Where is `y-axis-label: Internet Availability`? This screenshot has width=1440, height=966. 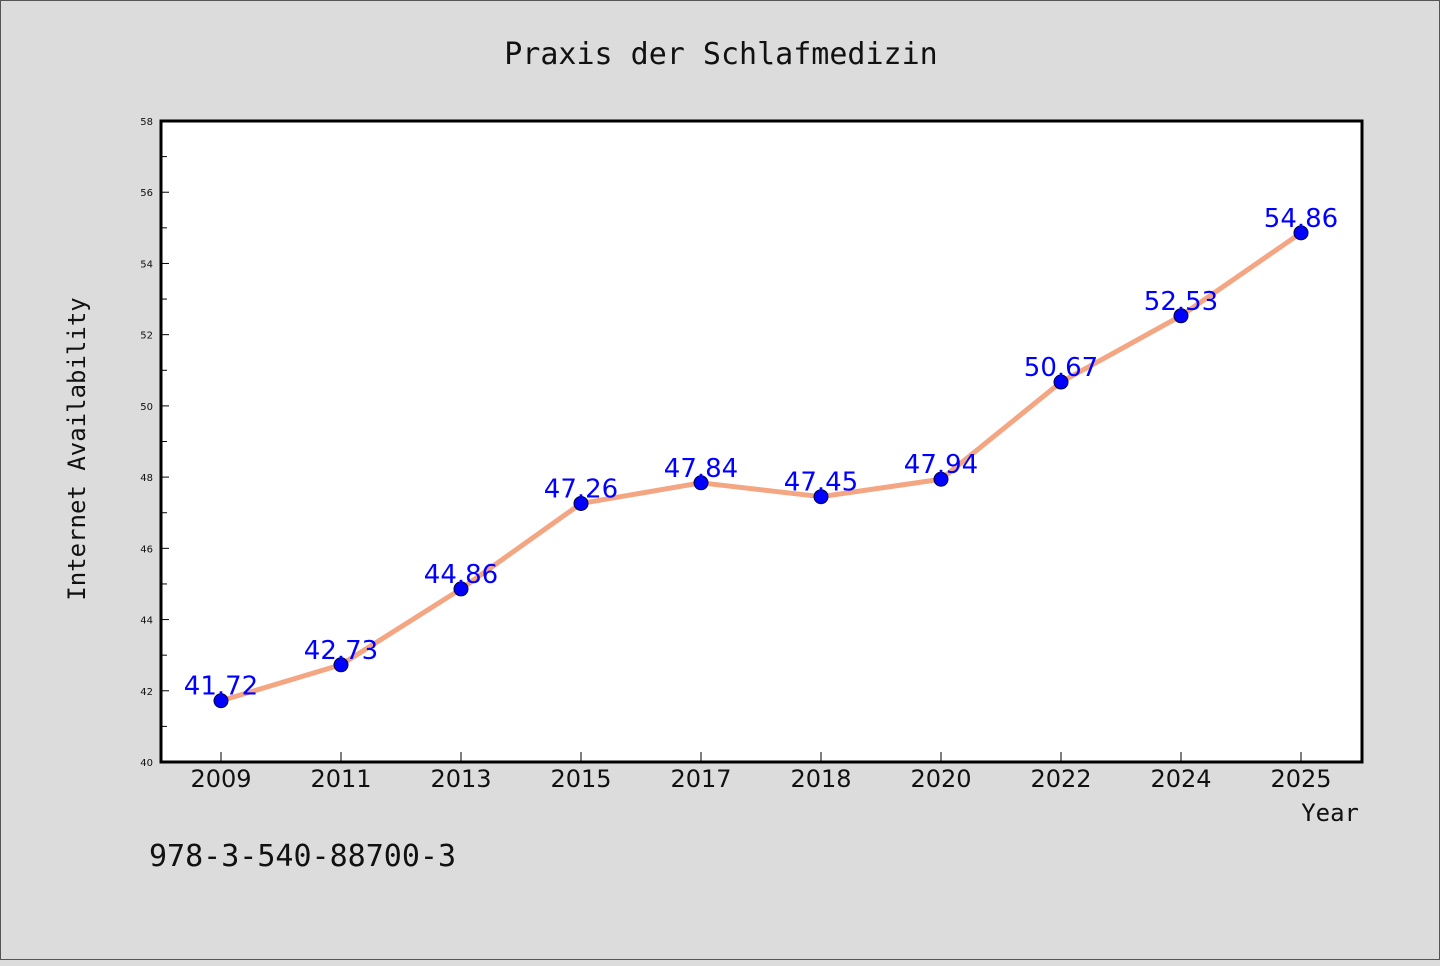
y-axis-label: Internet Availability is located at coordinates (77, 448).